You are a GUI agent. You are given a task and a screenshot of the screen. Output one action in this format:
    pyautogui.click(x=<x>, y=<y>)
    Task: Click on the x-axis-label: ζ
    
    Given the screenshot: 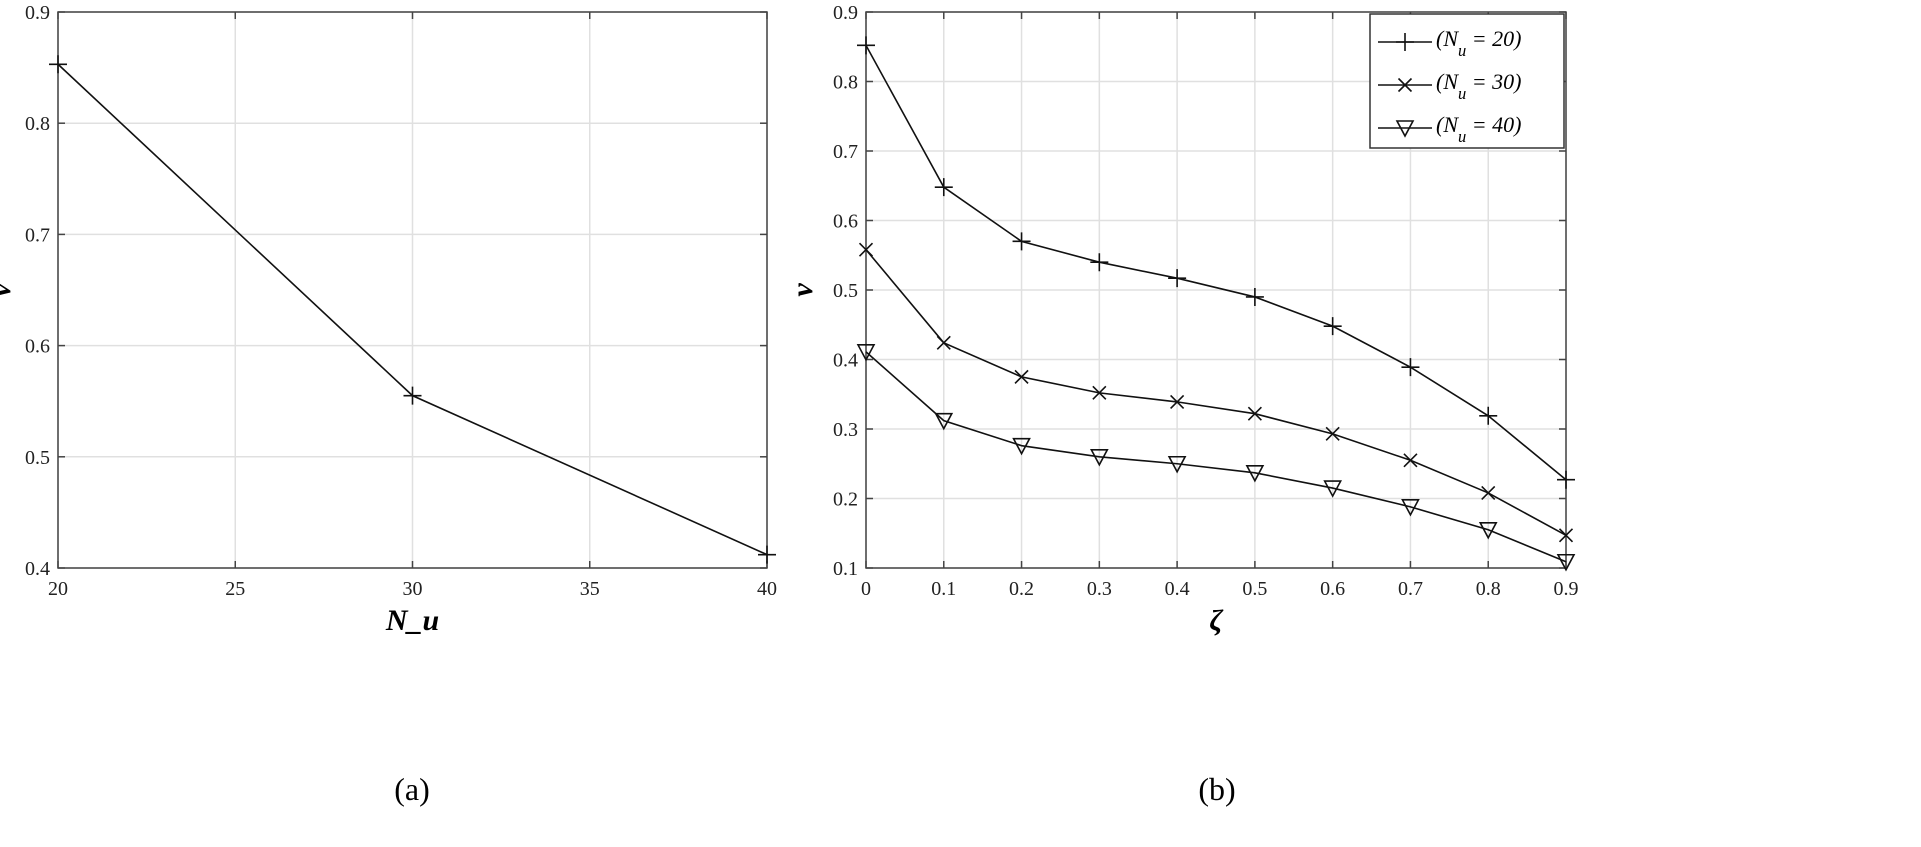 What is the action you would take?
    pyautogui.click(x=1216, y=620)
    